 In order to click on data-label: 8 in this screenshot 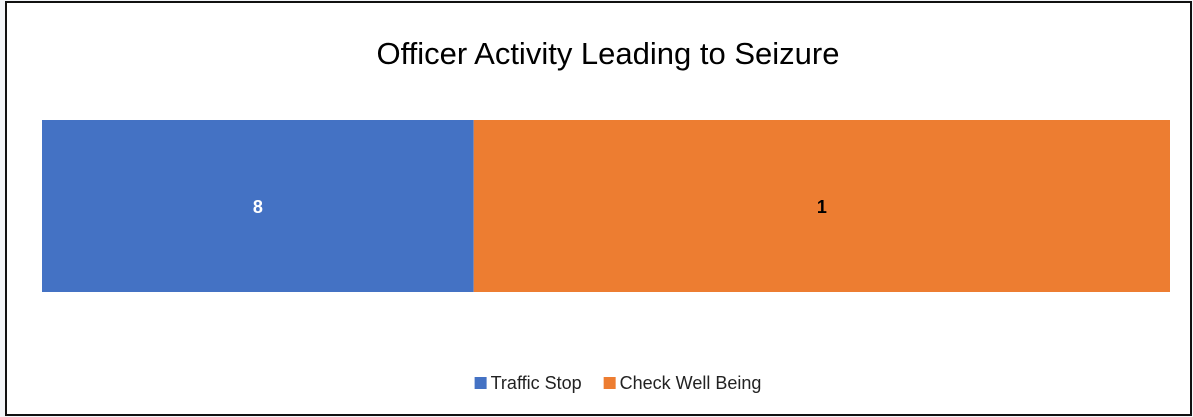, I will do `click(258, 207)`.